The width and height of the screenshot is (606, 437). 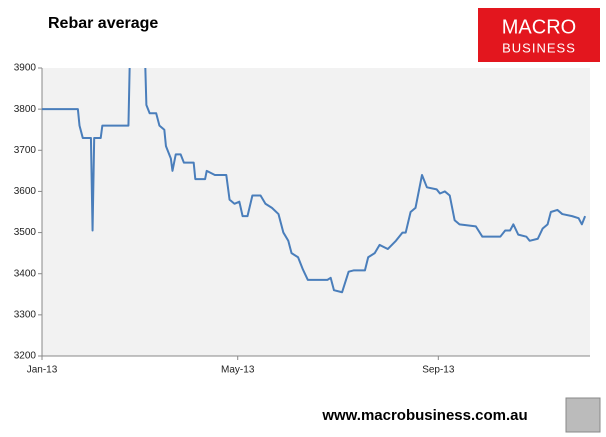 What do you see at coordinates (583, 415) in the screenshot?
I see `wolf-icon` at bounding box center [583, 415].